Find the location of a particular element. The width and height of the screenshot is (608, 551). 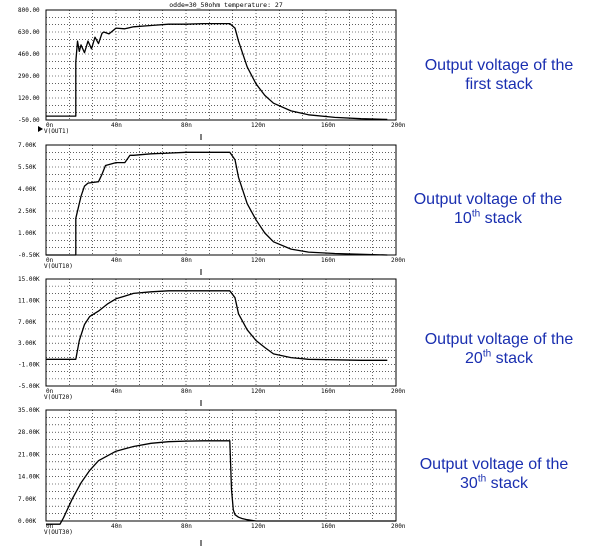

caption-10th-stack: Output voltage of the 10th stack is located at coordinates (488, 209).